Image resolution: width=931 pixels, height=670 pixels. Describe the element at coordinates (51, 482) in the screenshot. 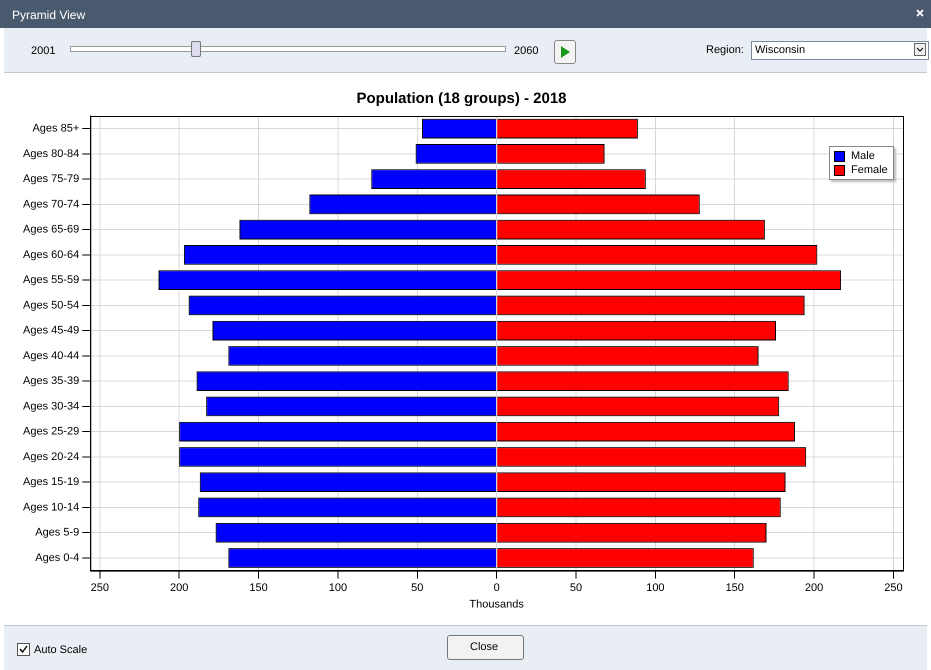

I see `y-tick-label: Ages 15-19` at that location.